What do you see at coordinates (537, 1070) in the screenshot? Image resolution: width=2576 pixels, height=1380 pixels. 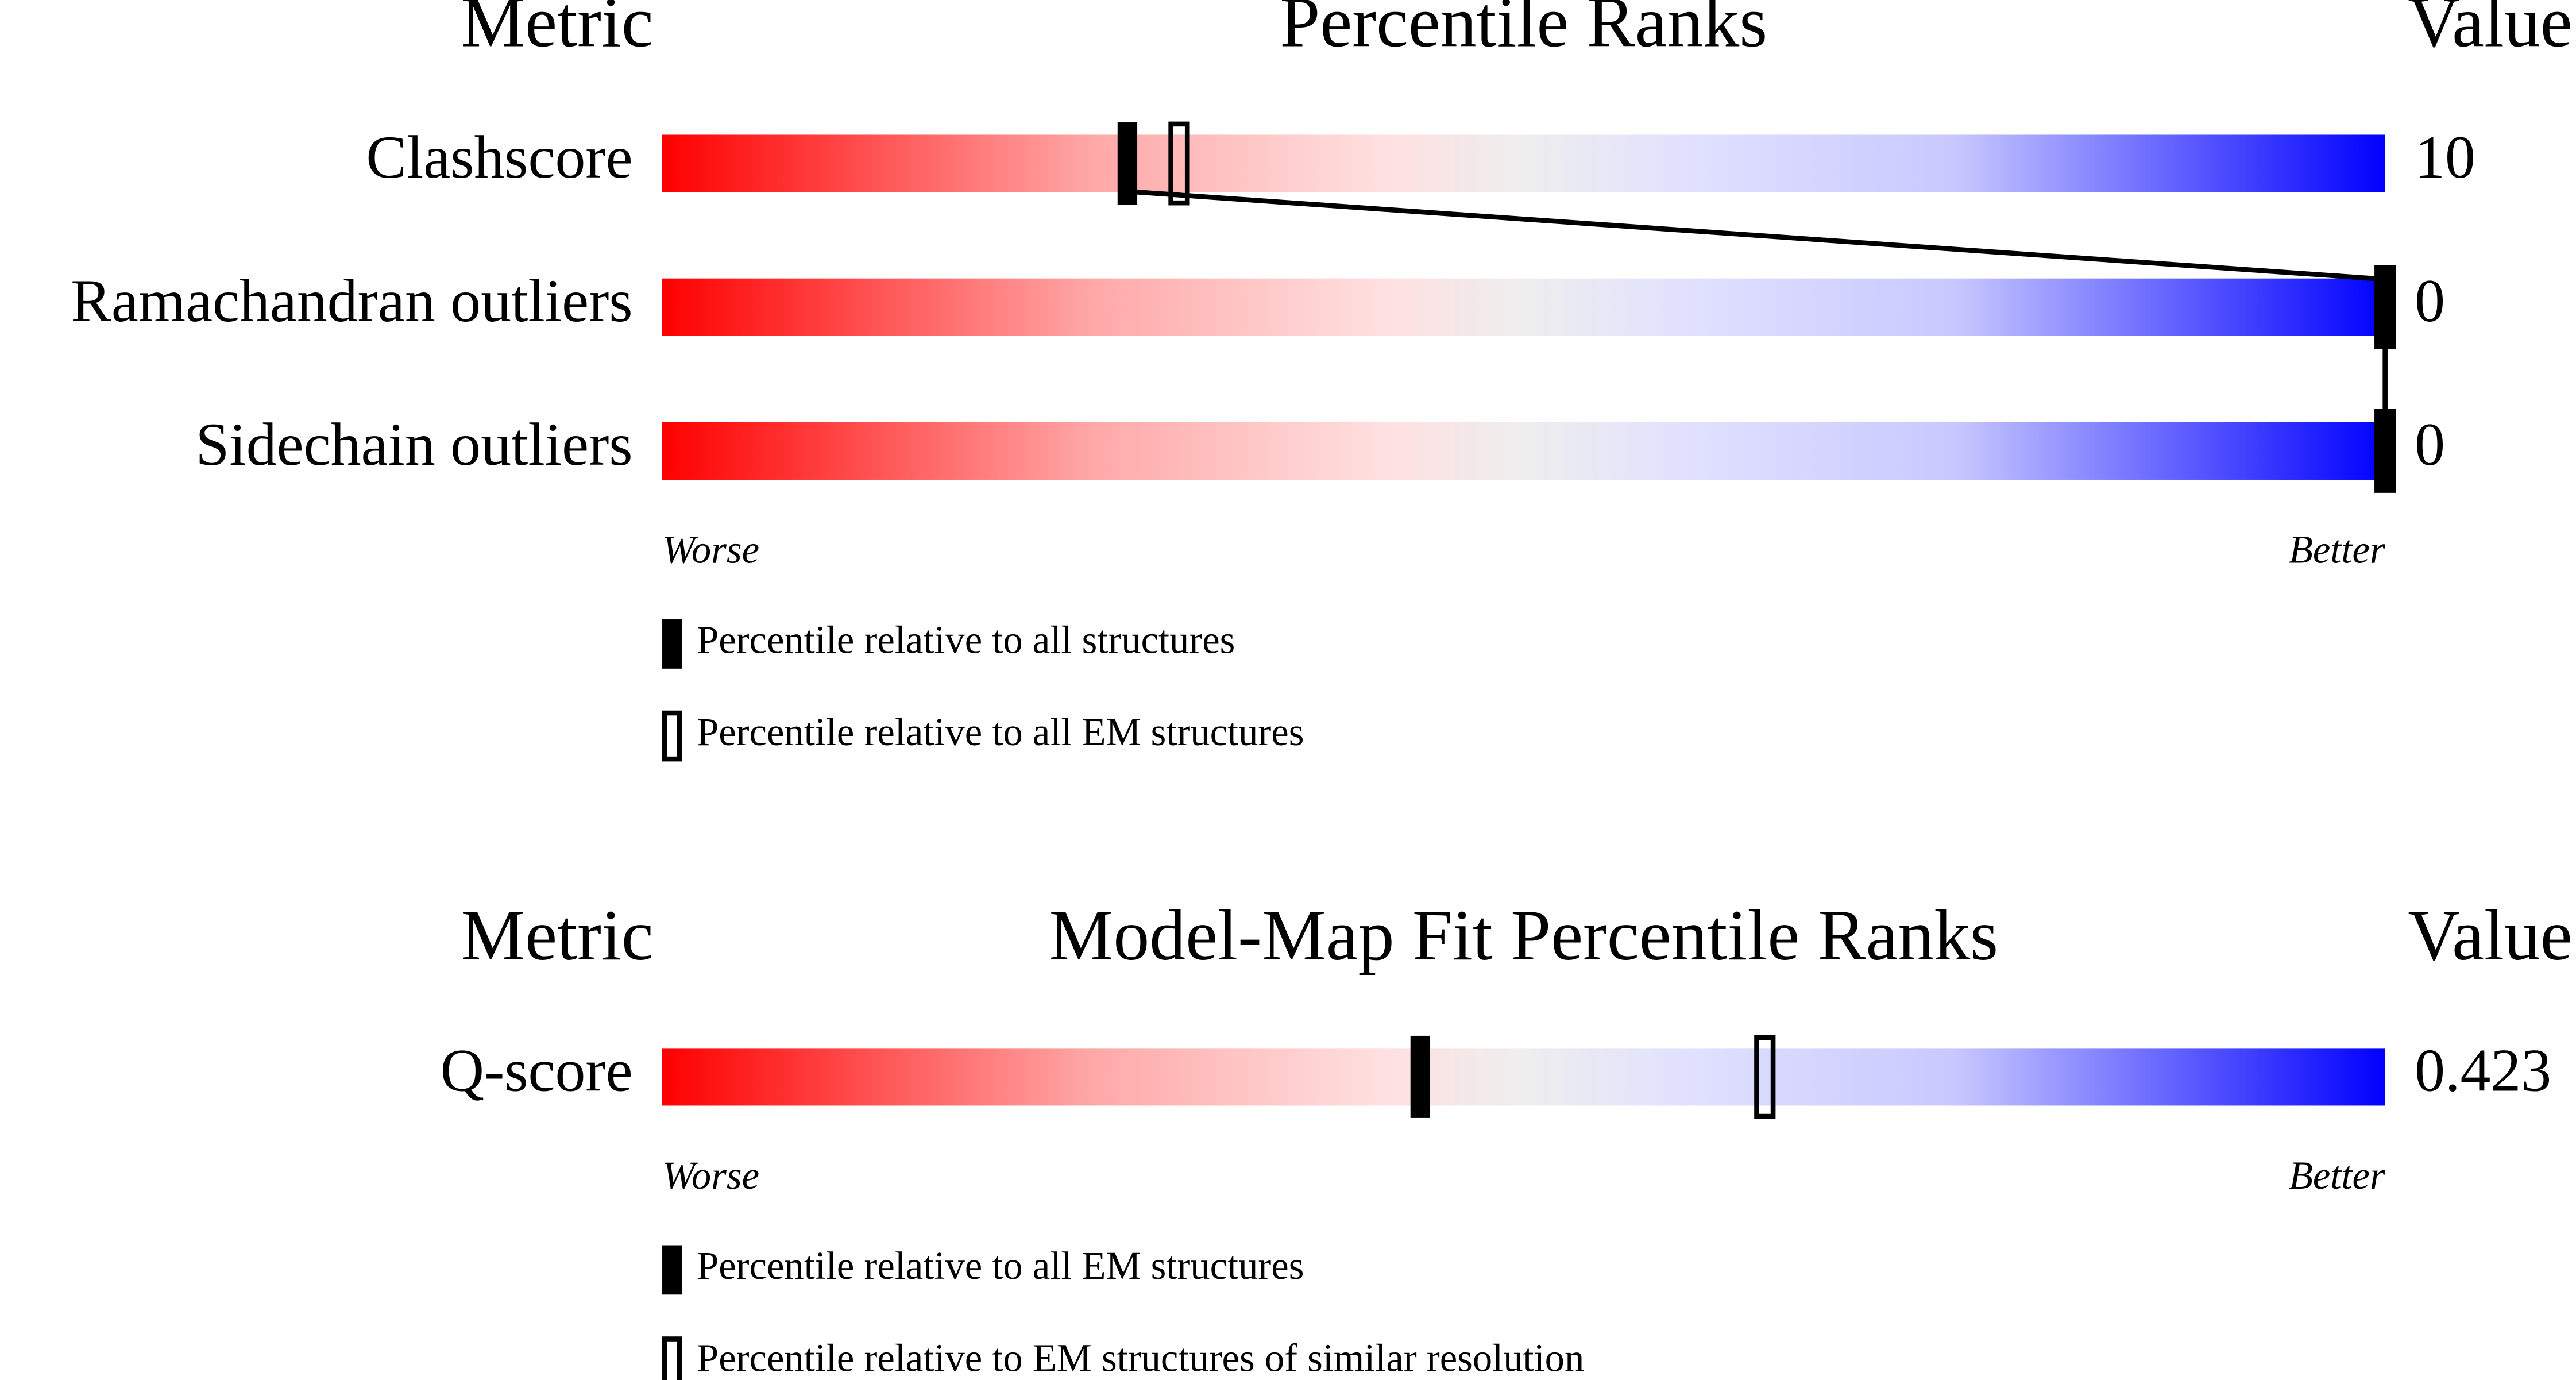 I see `metric-label: Q-score` at bounding box center [537, 1070].